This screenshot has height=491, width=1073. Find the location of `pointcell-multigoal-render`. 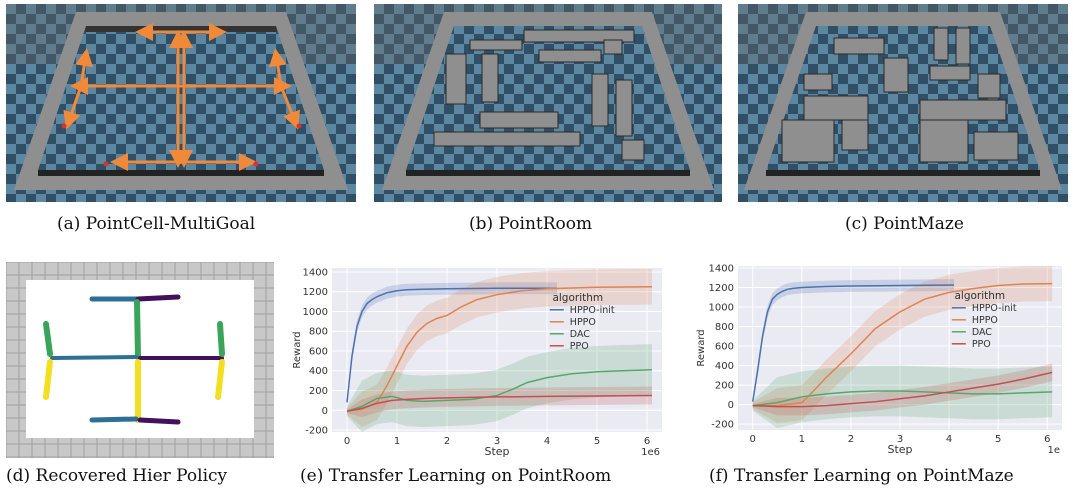

pointcell-multigoal-render is located at coordinates (181, 103).